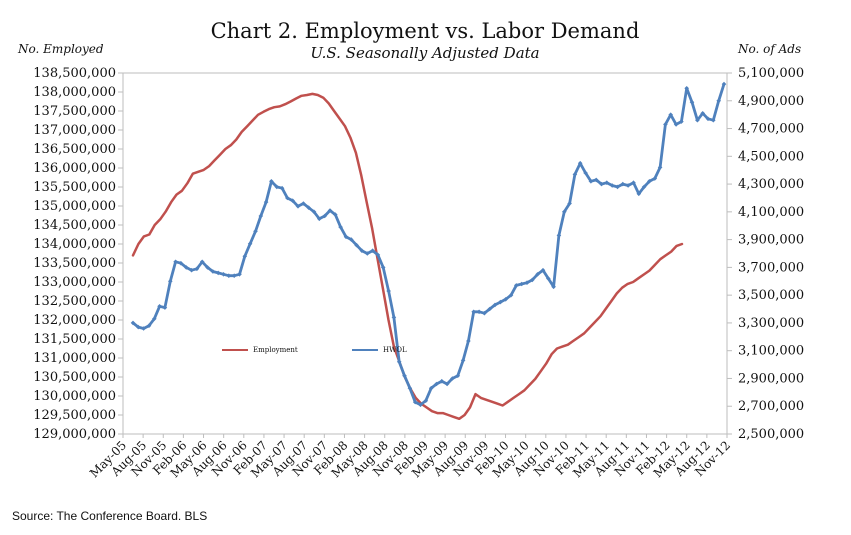  What do you see at coordinates (74, 244) in the screenshot?
I see `left-tick-label: 134,000,000` at bounding box center [74, 244].